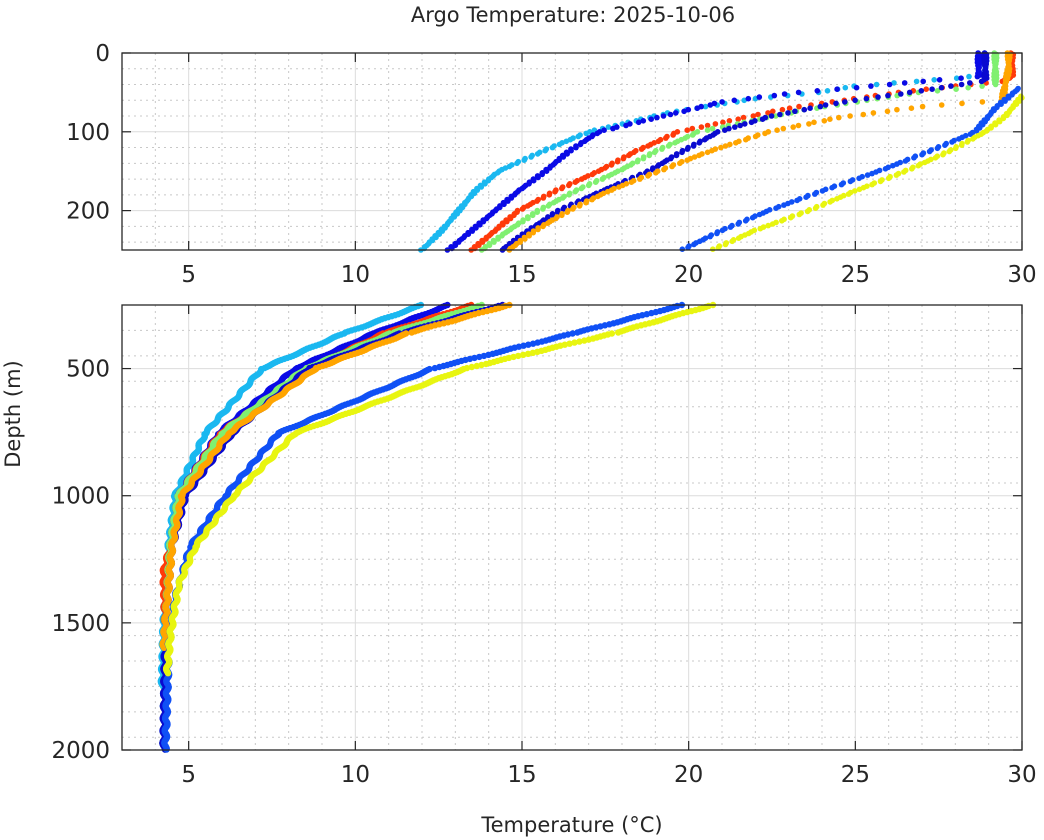  I want to click on data-layer, so click(721, 151).